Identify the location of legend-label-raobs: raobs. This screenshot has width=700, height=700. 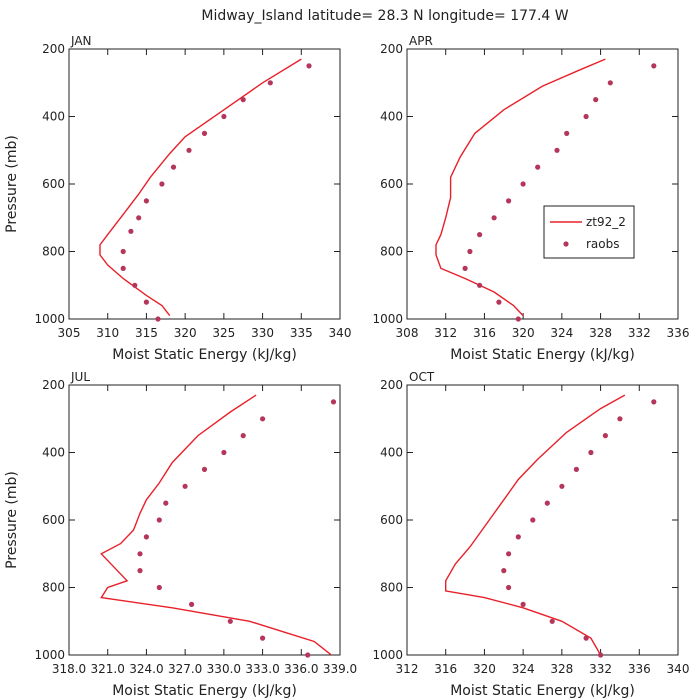
(603, 244).